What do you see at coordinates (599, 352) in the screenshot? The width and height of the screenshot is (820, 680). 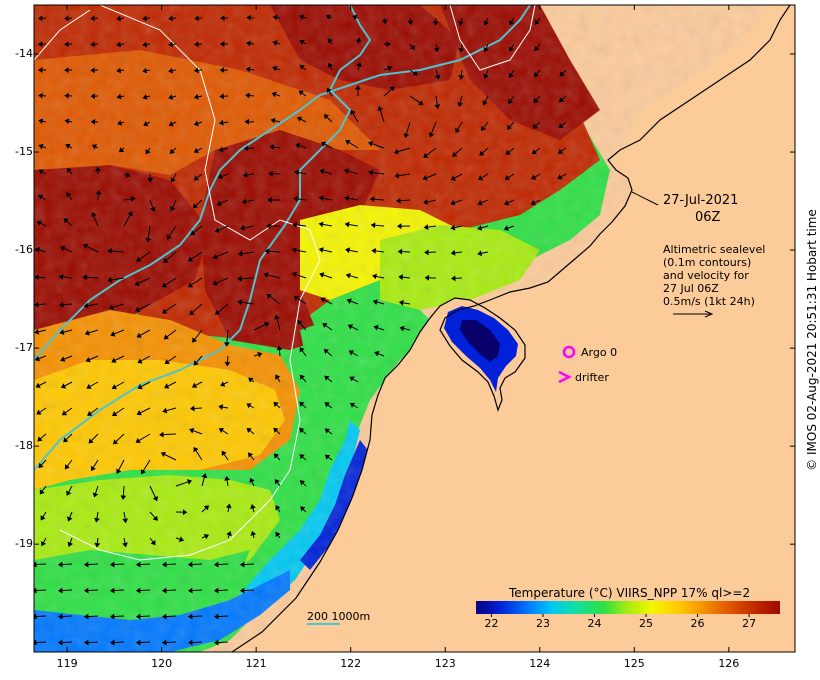 I see `argo-label: Argo 0` at bounding box center [599, 352].